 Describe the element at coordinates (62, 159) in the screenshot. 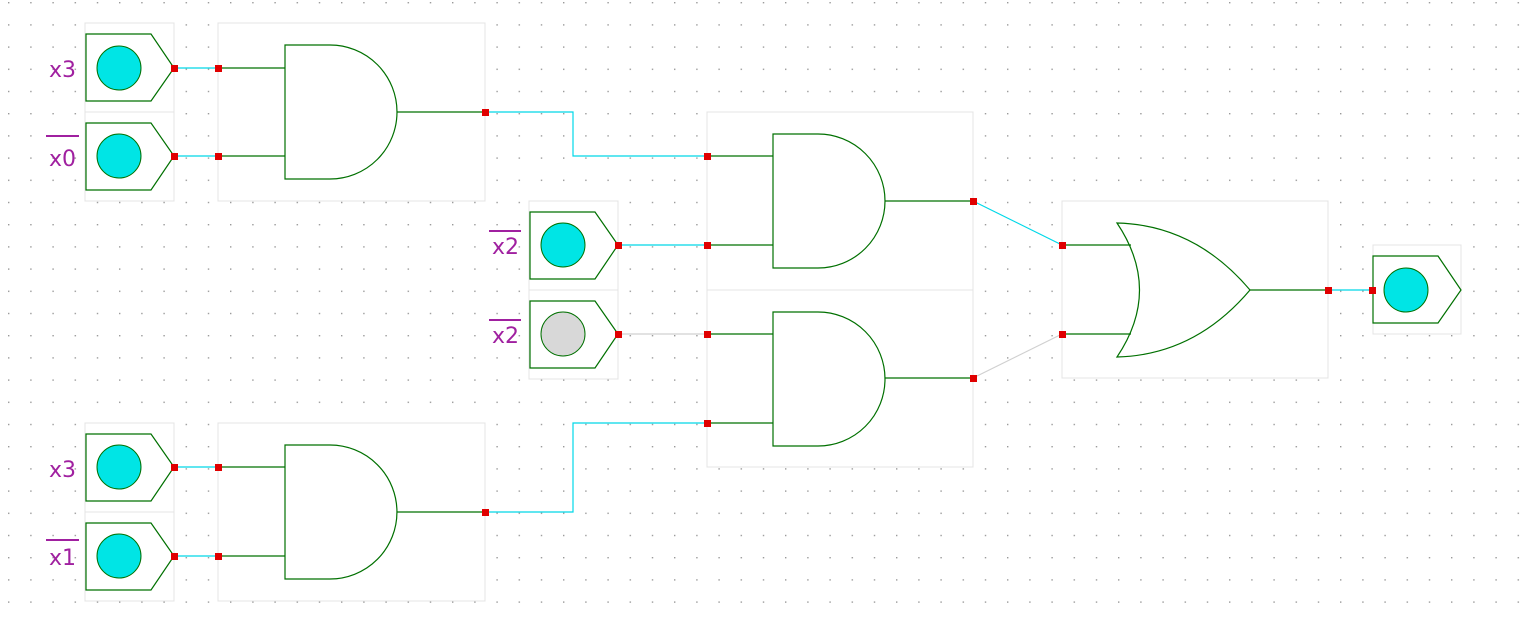

I see `input-label-2: x0` at that location.